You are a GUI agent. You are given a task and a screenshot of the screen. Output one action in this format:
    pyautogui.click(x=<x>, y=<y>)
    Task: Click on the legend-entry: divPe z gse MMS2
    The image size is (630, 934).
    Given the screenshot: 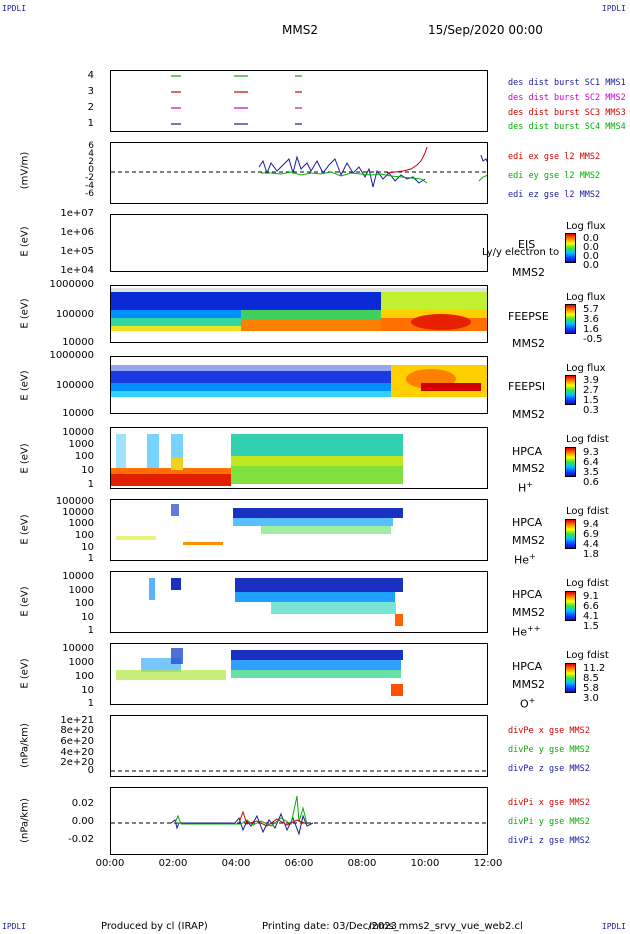 What is the action you would take?
    pyautogui.click(x=549, y=769)
    